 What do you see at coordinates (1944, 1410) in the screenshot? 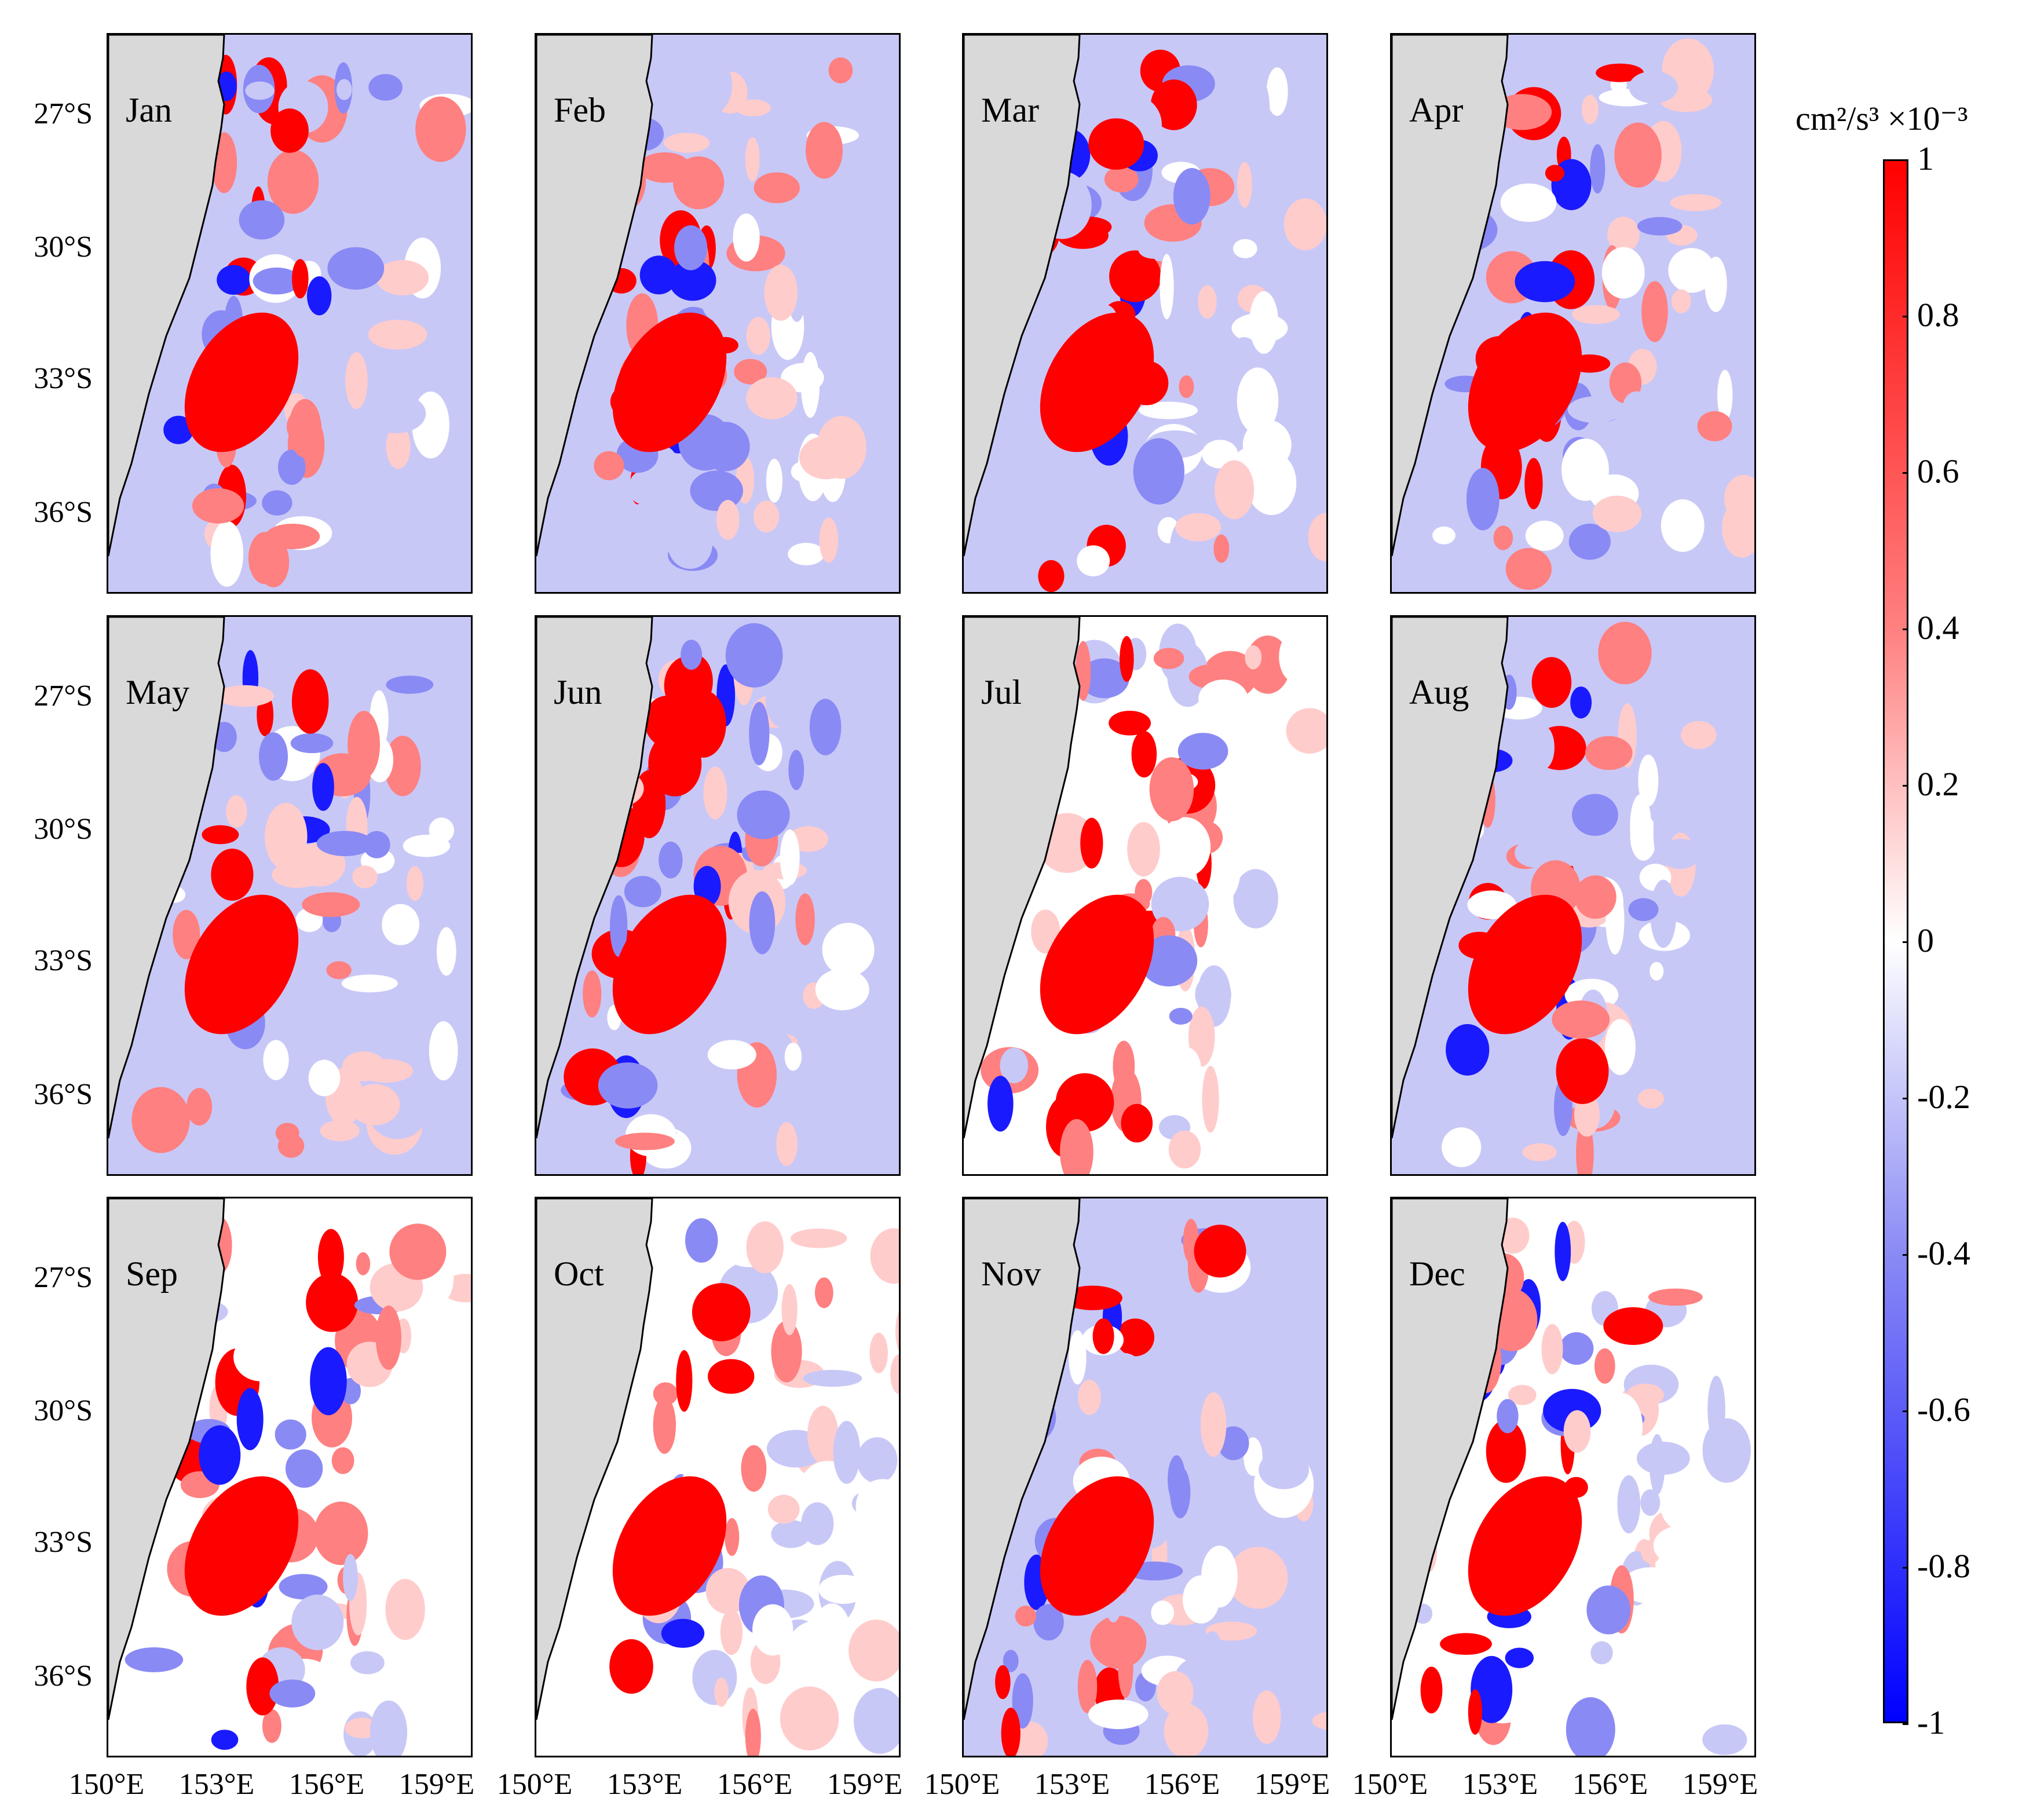
I see `colorbar-tick-label: -0.6` at bounding box center [1944, 1410].